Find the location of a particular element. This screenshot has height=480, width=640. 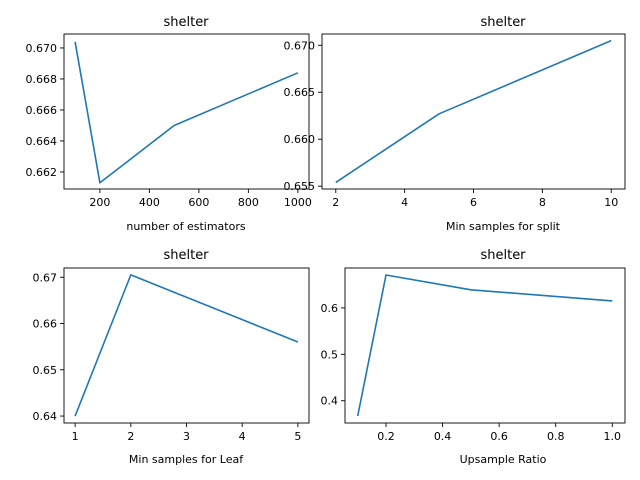

x-tick-label: 600 is located at coordinates (198, 202).